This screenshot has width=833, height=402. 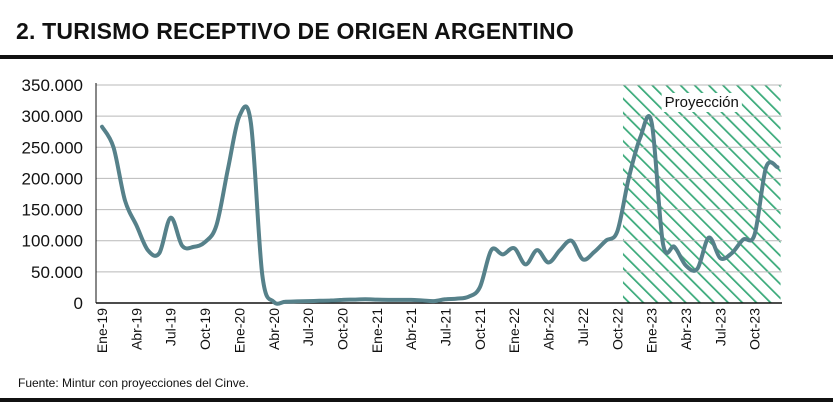 I want to click on title-rule, so click(x=416, y=57).